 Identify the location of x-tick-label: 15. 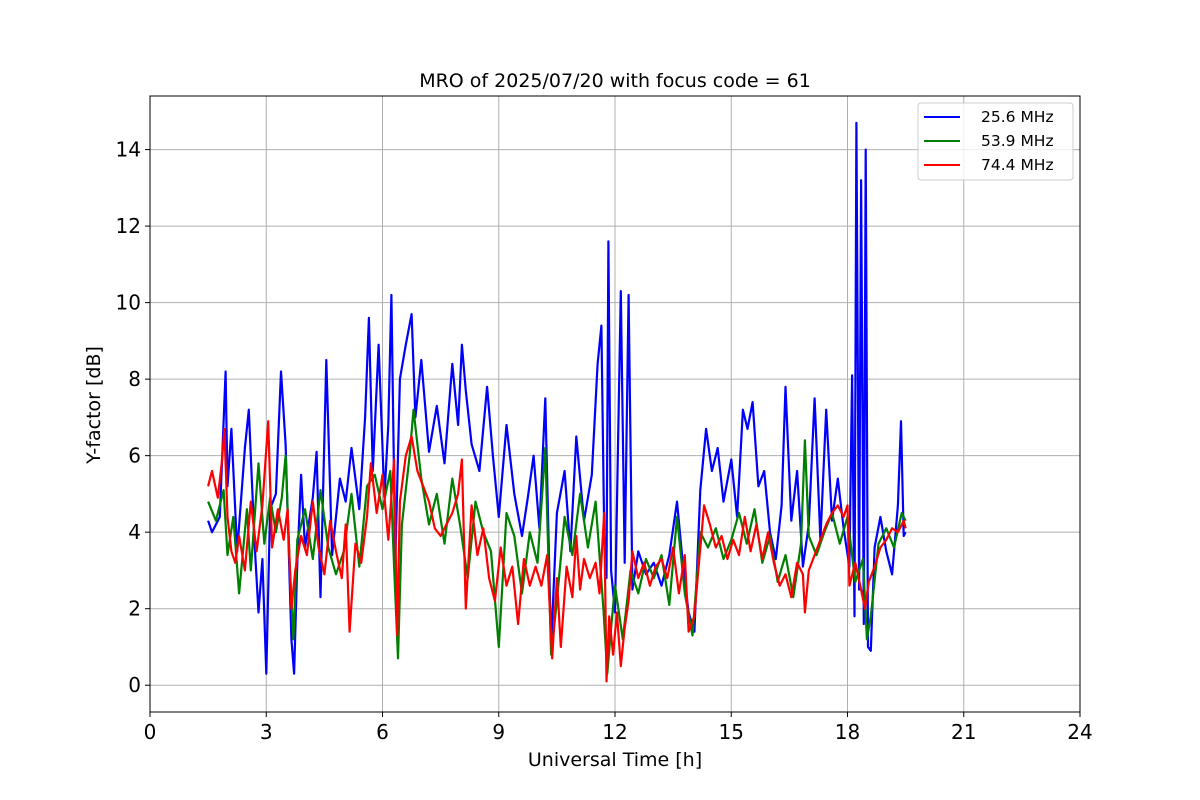
(731, 732).